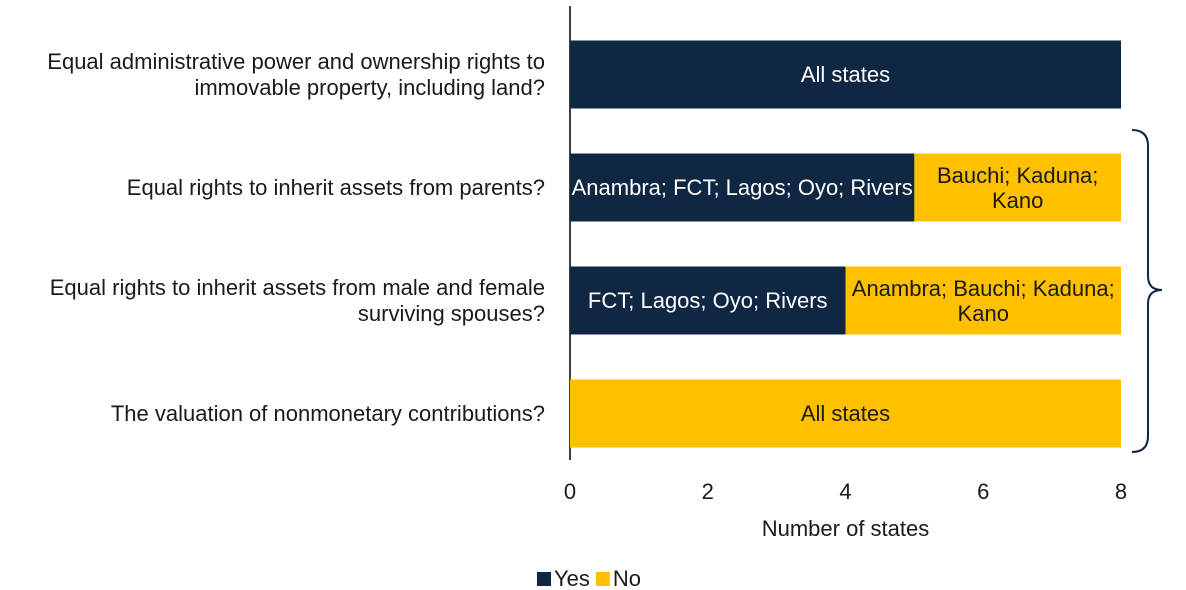  I want to click on segment-label: Bauchi; Kaduna; Kano, so click(1017, 187).